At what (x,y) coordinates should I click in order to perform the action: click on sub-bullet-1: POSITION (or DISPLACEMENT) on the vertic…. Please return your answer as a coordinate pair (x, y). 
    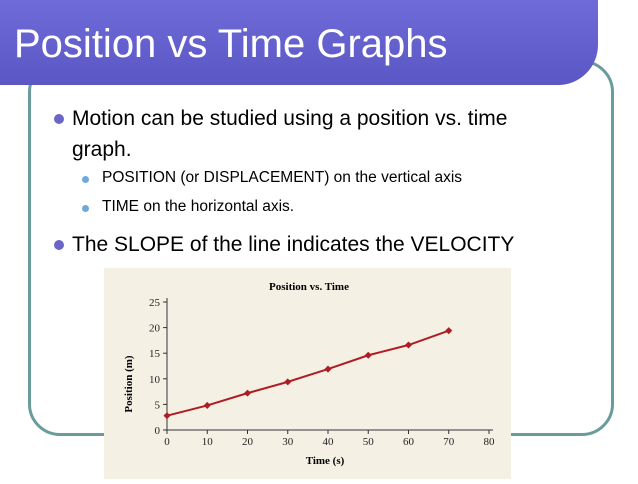
    Looking at the image, I should click on (282, 177).